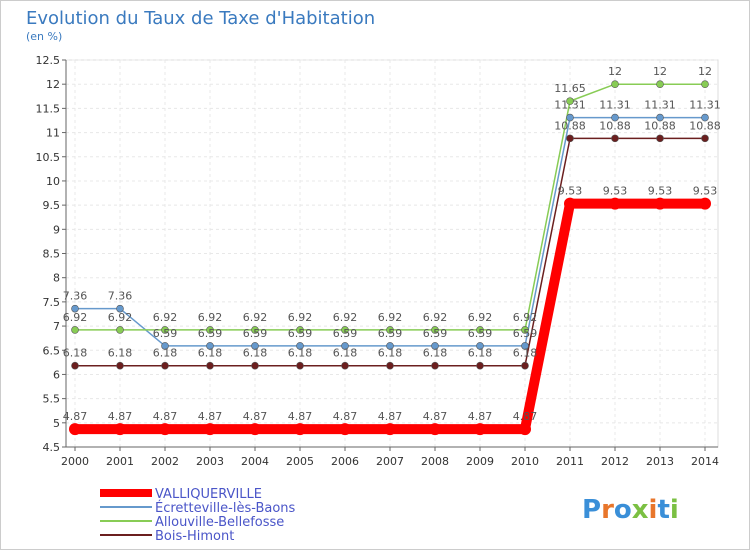 This screenshot has width=750, height=550. What do you see at coordinates (640, 510) in the screenshot?
I see `brand-letter: x` at bounding box center [640, 510].